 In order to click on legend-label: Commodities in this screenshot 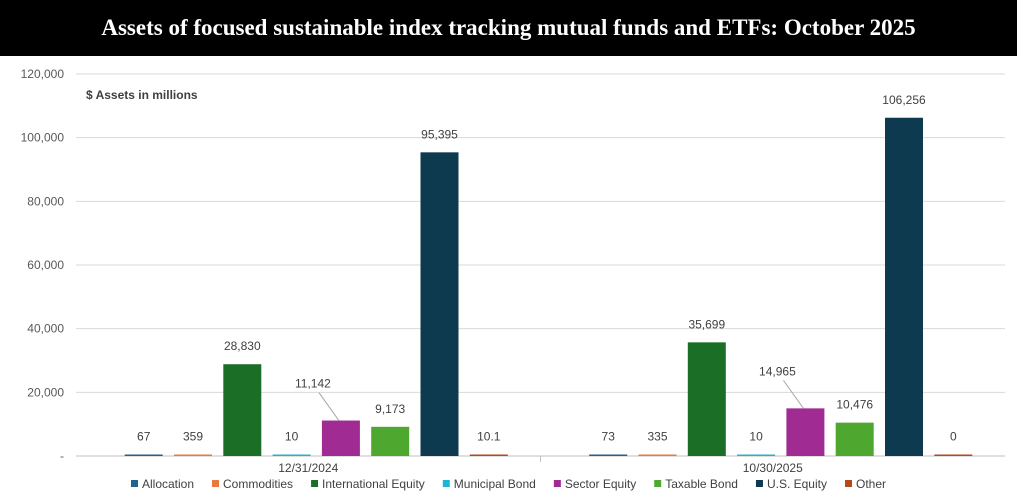, I will do `click(258, 484)`.